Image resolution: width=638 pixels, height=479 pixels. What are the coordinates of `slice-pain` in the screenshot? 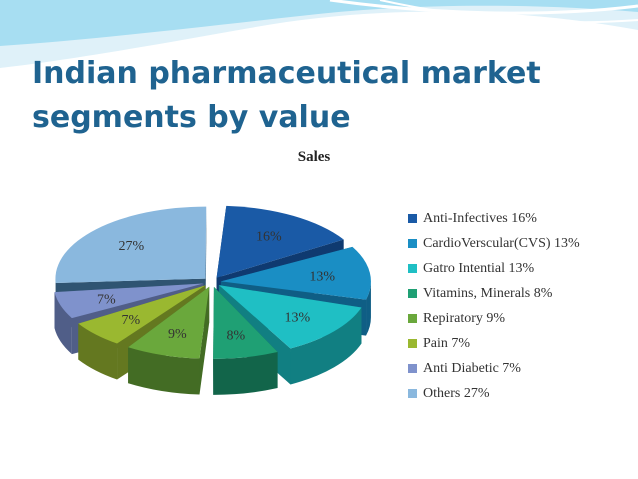 It's located at (142, 314).